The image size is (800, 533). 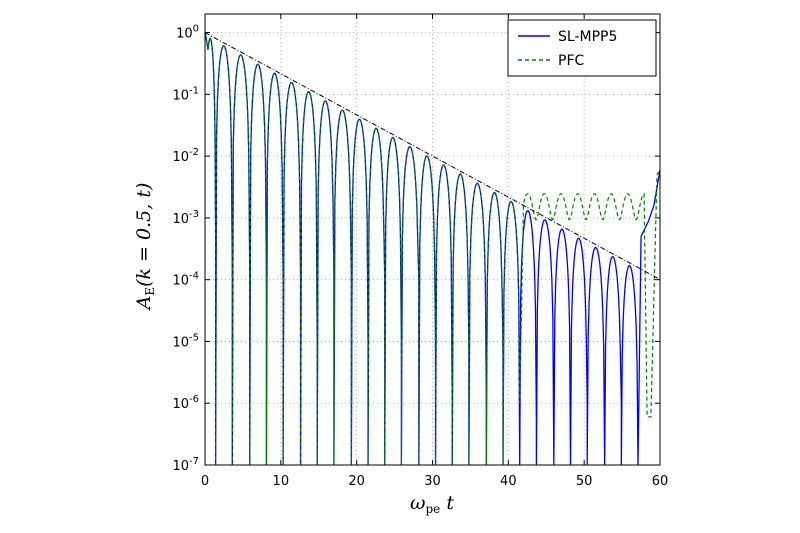 I want to click on x-tick-label: 50, so click(x=584, y=481).